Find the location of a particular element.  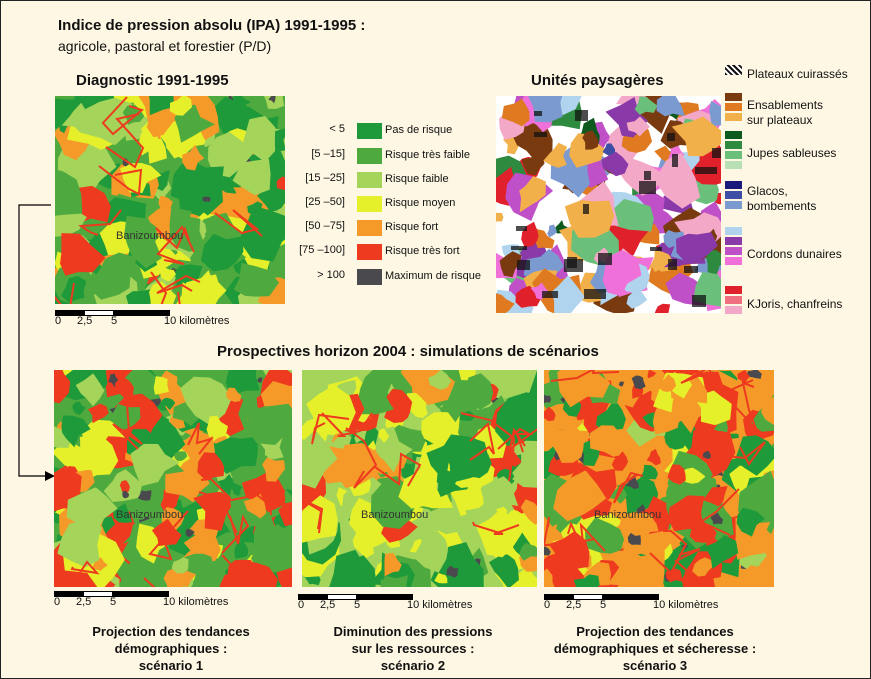

risk-range: [25 –50] is located at coordinates (325, 202).